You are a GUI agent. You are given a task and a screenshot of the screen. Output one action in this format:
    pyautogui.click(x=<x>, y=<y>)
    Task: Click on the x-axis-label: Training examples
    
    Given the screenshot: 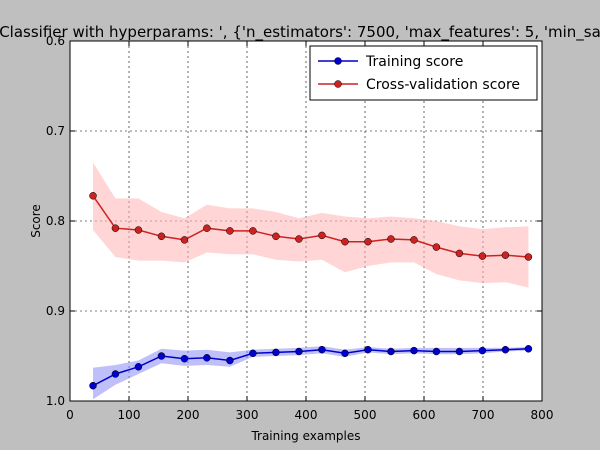 What is the action you would take?
    pyautogui.click(x=305, y=436)
    